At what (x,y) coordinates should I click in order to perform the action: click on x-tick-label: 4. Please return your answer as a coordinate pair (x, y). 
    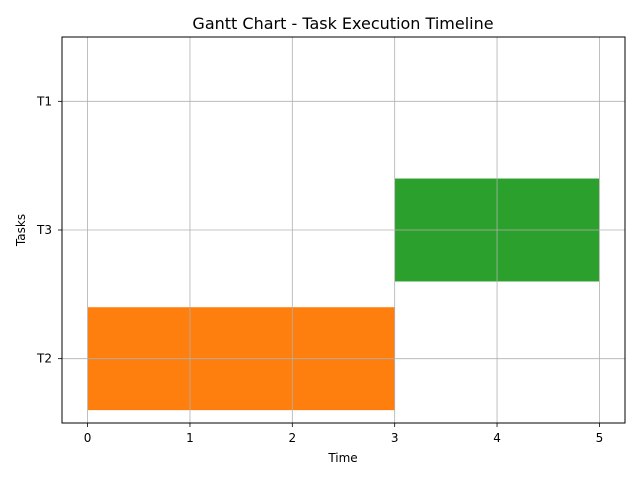
    Looking at the image, I should click on (497, 438).